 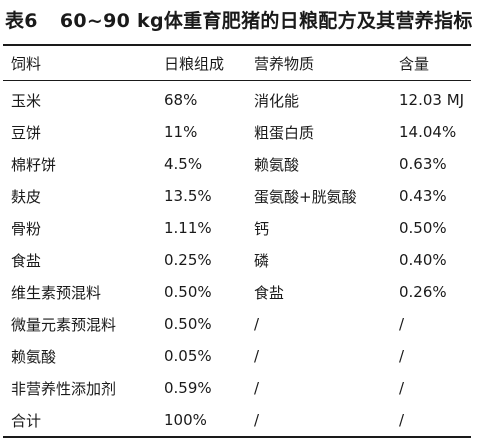 I want to click on feed-cell: 微量元素预混料, so click(x=64, y=324).